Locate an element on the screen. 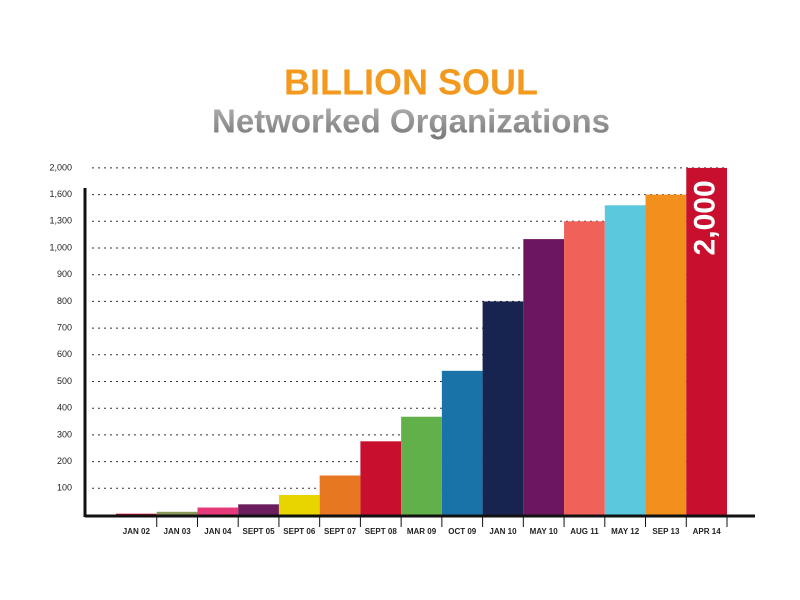 This screenshot has height=600, width=800. x-tick-label: JAN 10 is located at coordinates (503, 531).